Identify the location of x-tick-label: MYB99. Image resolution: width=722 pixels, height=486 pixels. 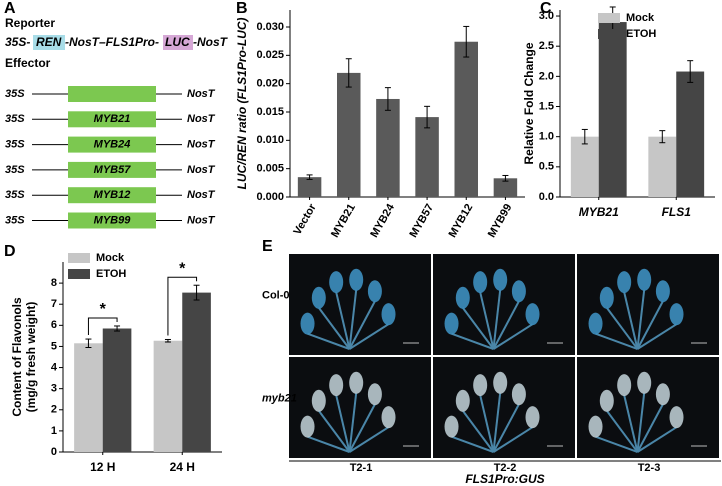
(500, 221).